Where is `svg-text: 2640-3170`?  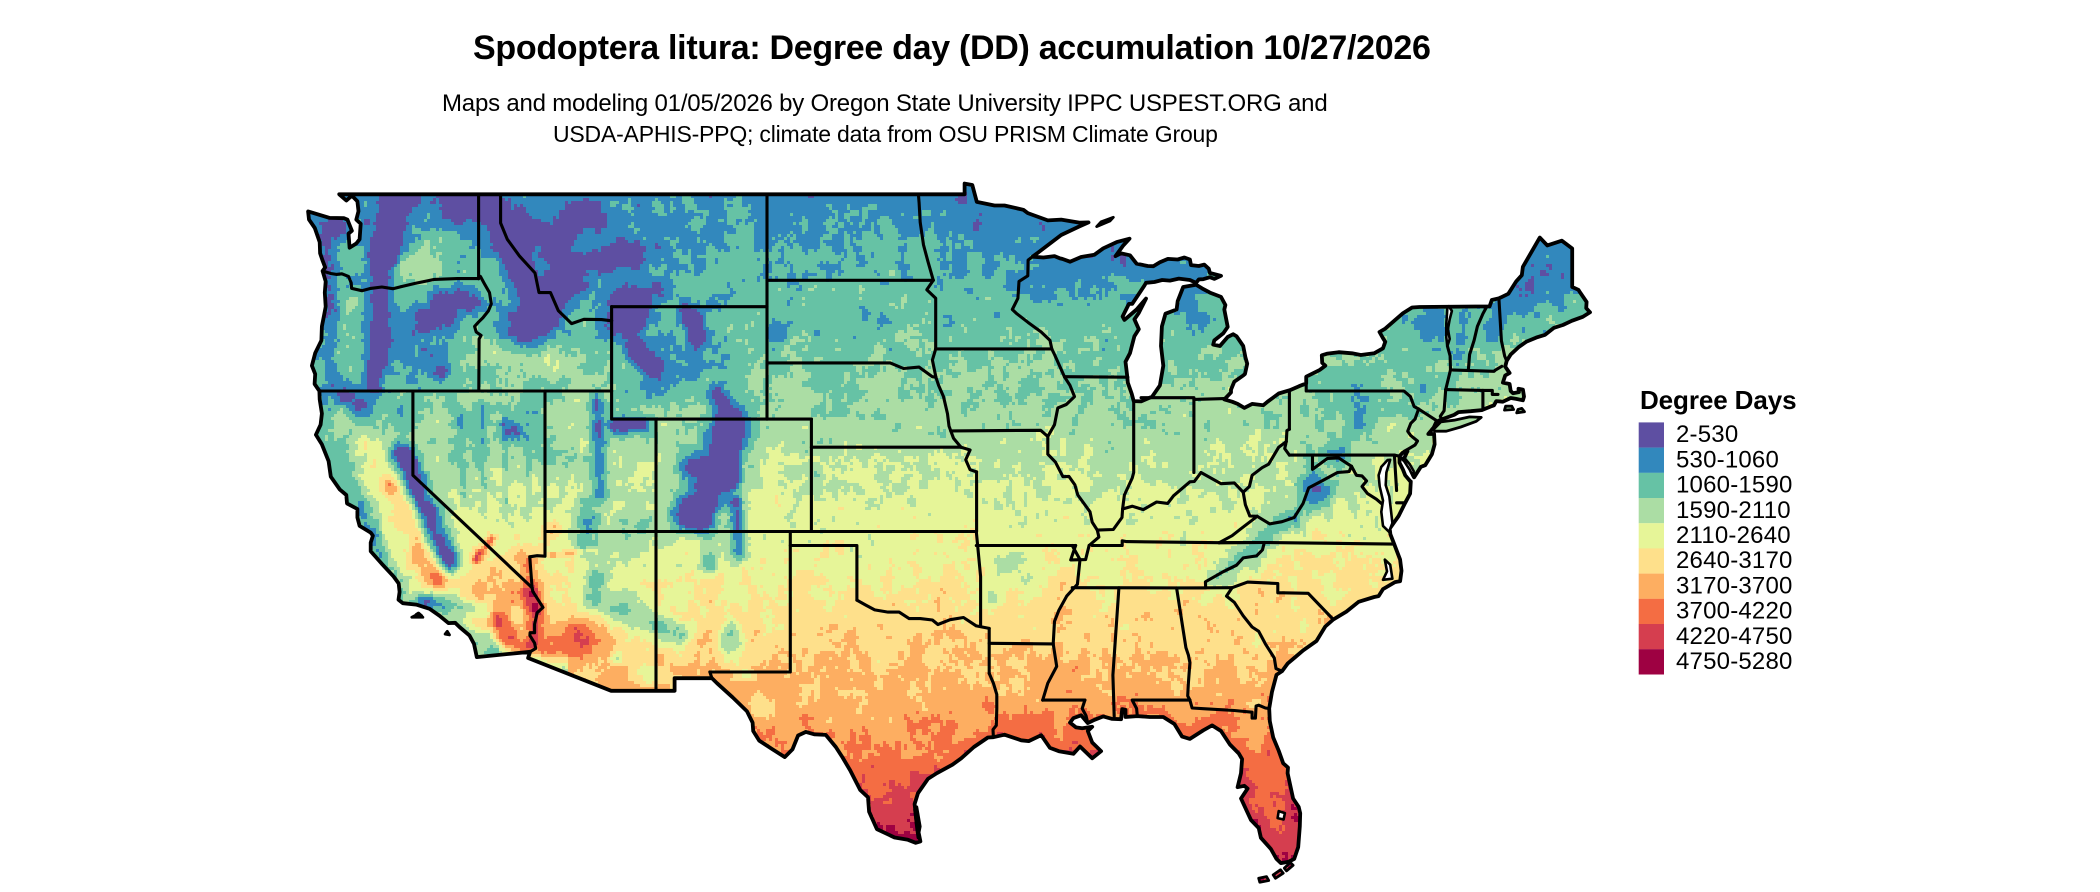
svg-text: 2640-3170 is located at coordinates (1734, 560).